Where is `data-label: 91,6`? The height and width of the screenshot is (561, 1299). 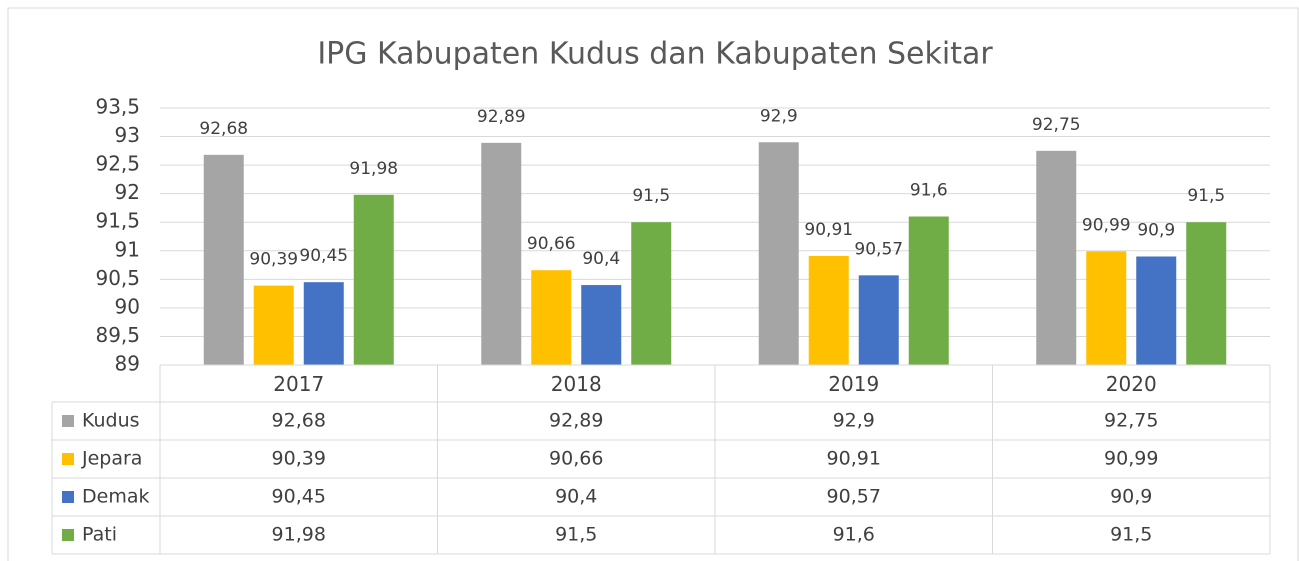
data-label: 91,6 is located at coordinates (929, 191).